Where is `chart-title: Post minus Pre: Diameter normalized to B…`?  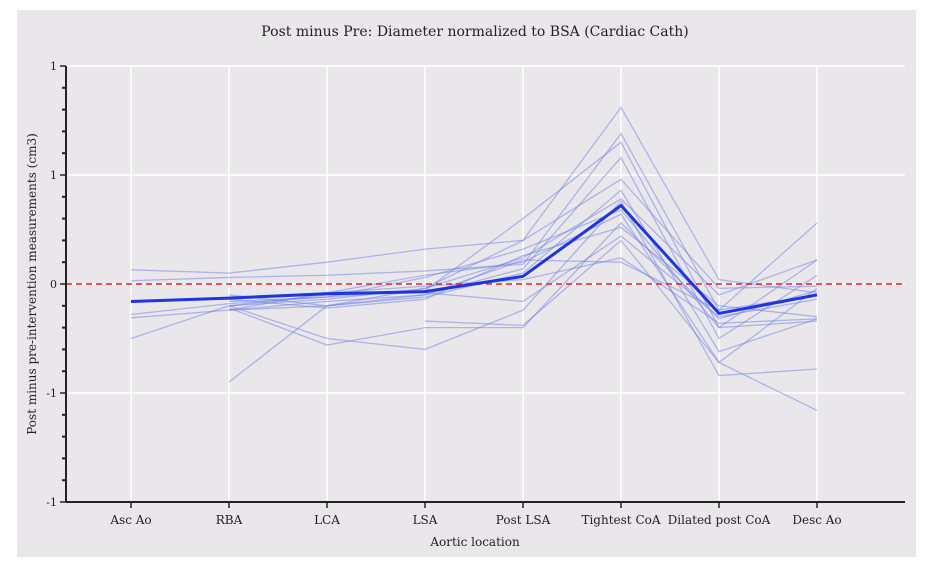 chart-title: Post minus Pre: Diameter normalized to B… is located at coordinates (474, 32).